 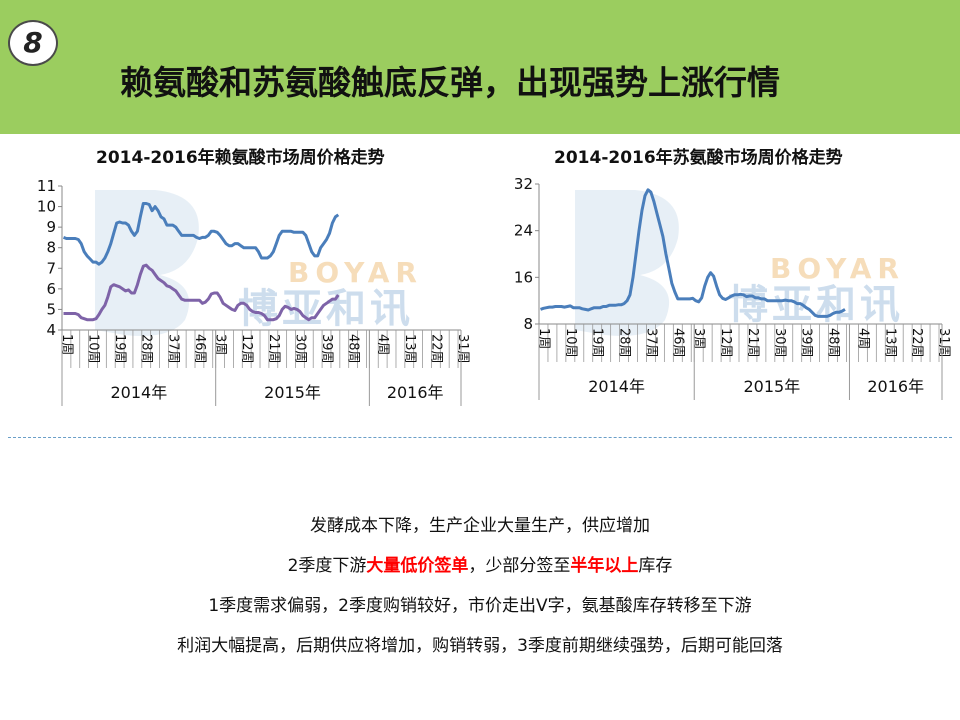 What do you see at coordinates (450, 82) in the screenshot?
I see `page-title: 赖氨酸和苏氨酸触底反弹，出现强势上涨行情` at bounding box center [450, 82].